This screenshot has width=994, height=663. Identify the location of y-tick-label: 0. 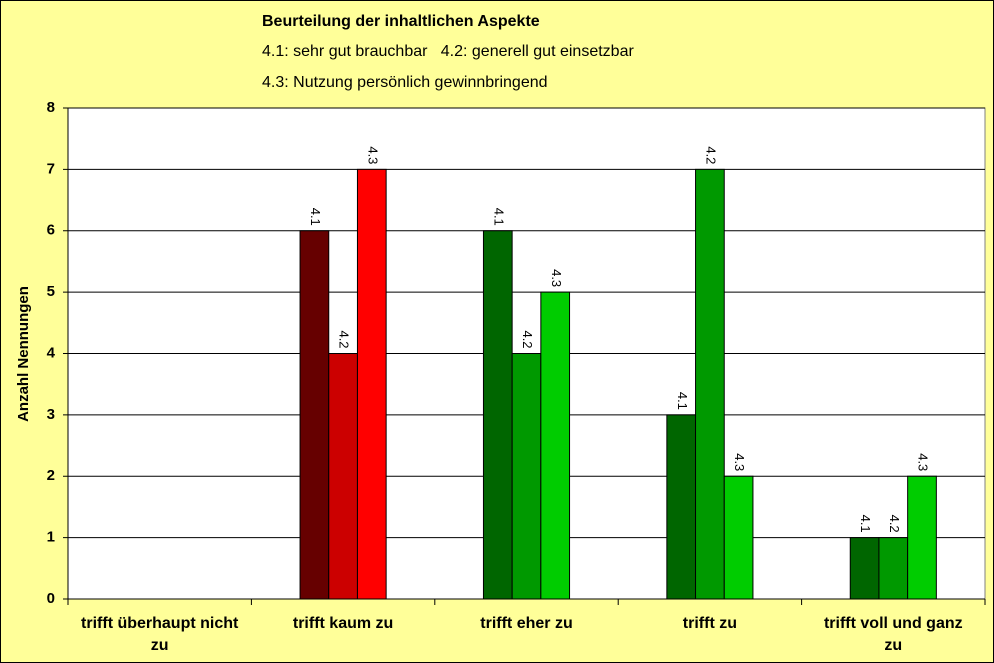
(51, 598).